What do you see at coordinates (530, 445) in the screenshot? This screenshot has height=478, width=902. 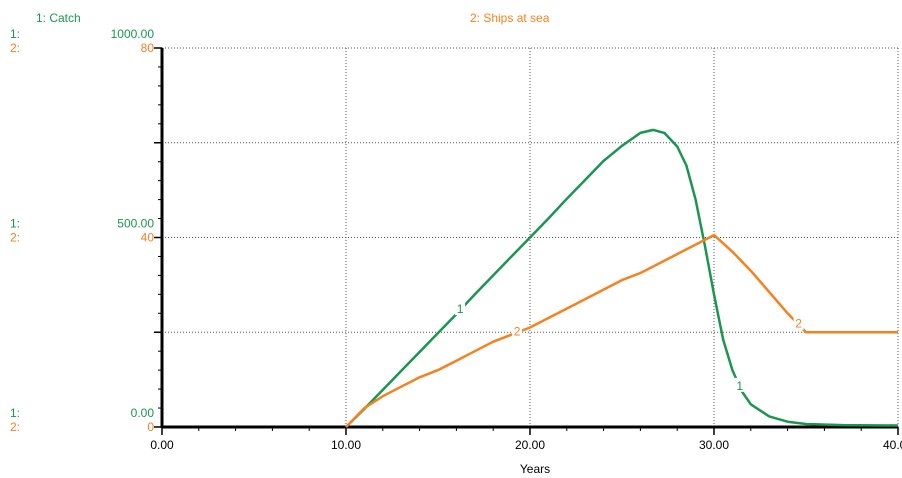 I see `x-tick-label: 20.00` at bounding box center [530, 445].